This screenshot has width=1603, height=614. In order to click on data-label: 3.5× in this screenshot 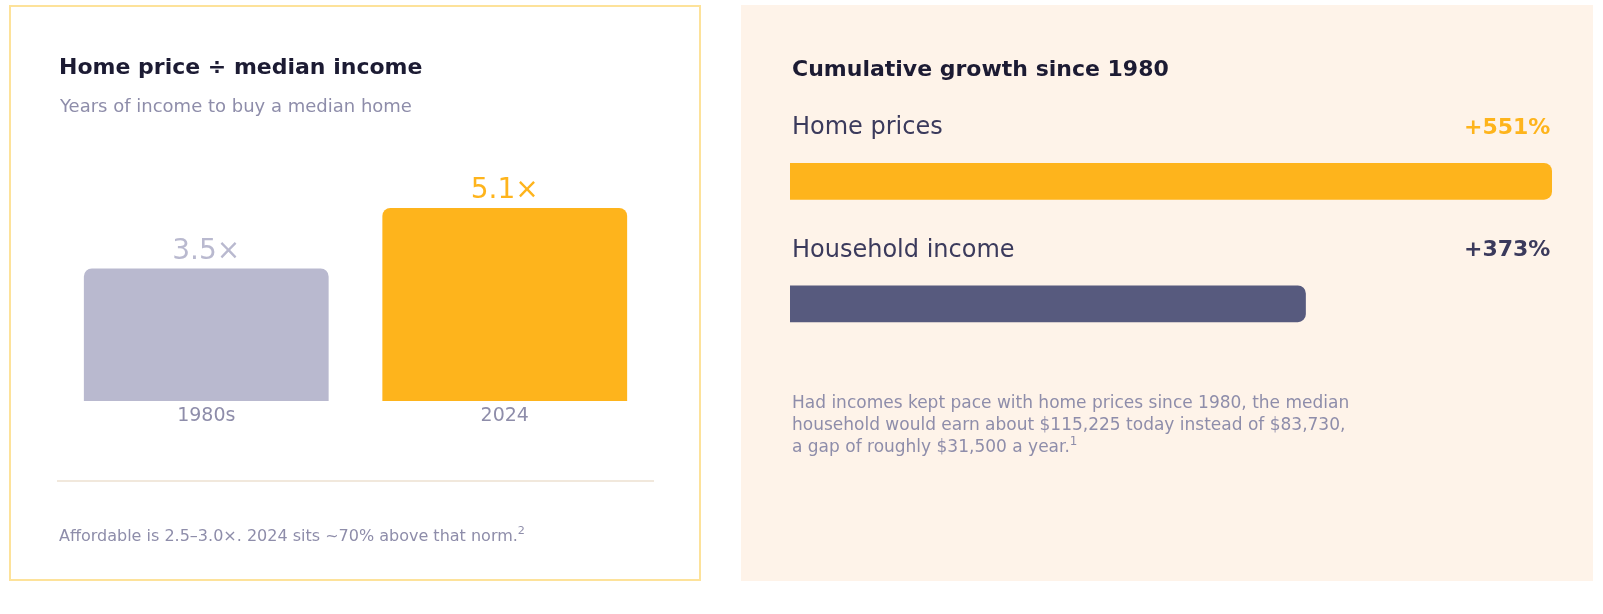, I will do `click(206, 249)`.